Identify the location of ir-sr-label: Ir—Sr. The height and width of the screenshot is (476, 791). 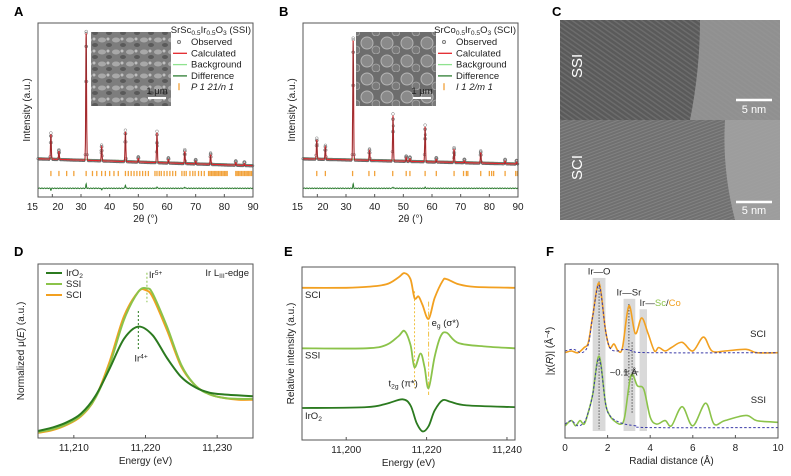
(628, 292).